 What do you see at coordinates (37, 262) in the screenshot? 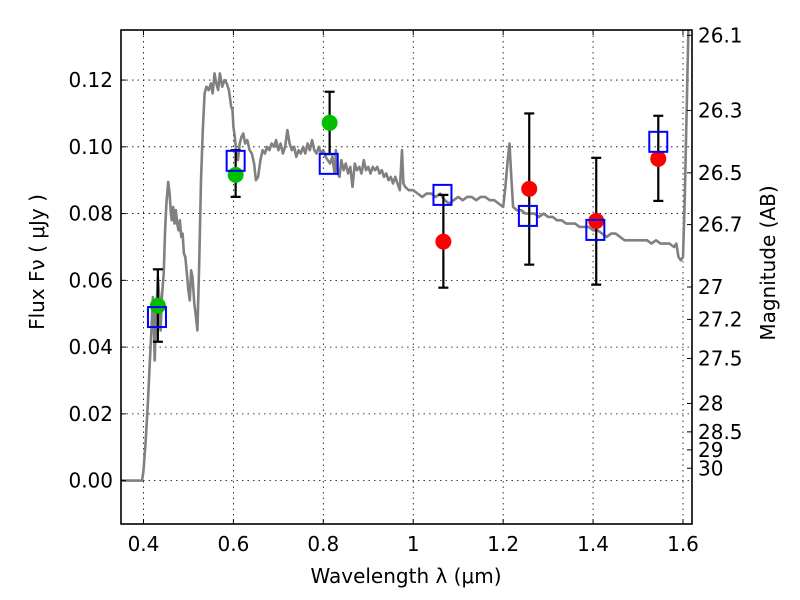
I see `y-axis-label-left: Flux Fν ( μJy )` at bounding box center [37, 262].